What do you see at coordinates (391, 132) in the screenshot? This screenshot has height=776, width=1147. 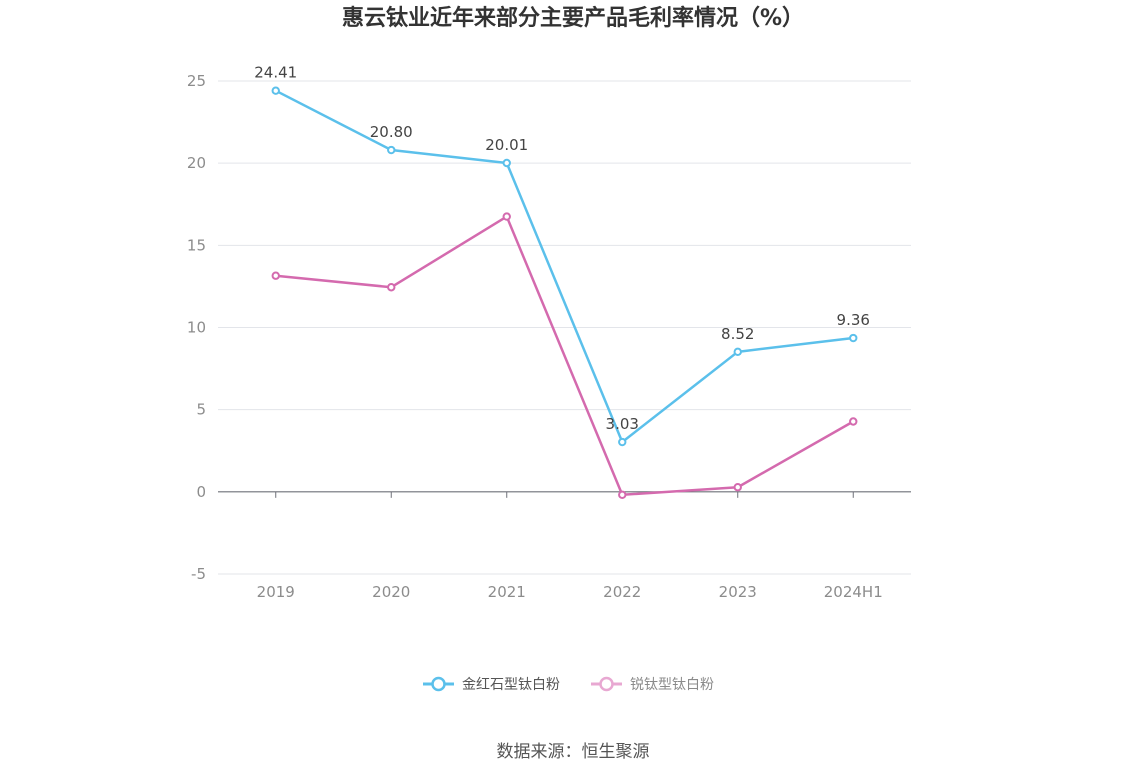 I see `data-label: 20.80` at bounding box center [391, 132].